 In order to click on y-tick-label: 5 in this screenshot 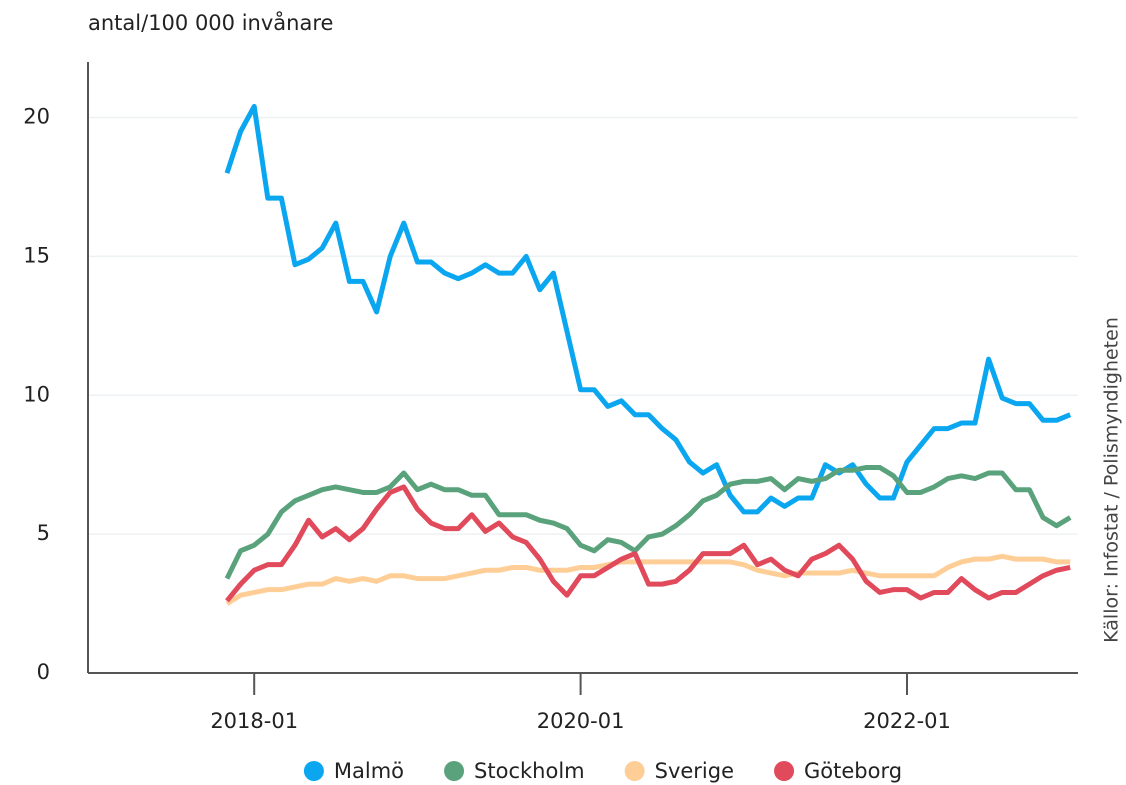, I will do `click(43, 533)`.